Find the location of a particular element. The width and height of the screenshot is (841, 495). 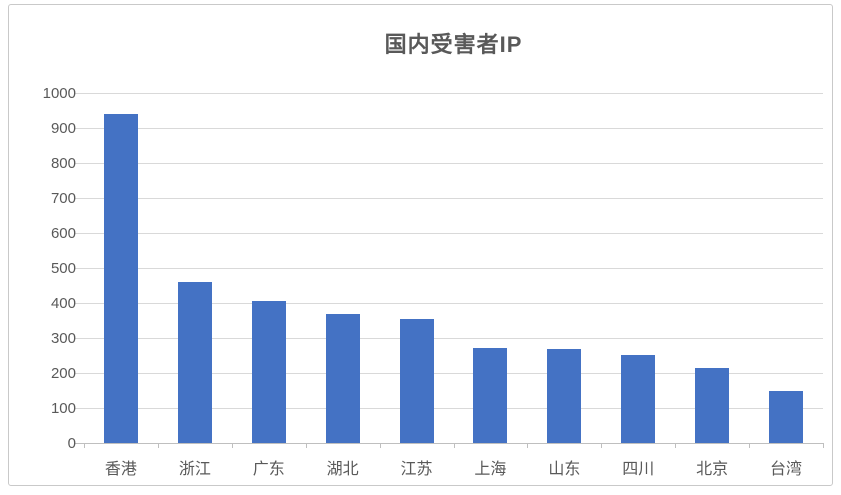

x-axis-label-5: 江苏 is located at coordinates (416, 469).